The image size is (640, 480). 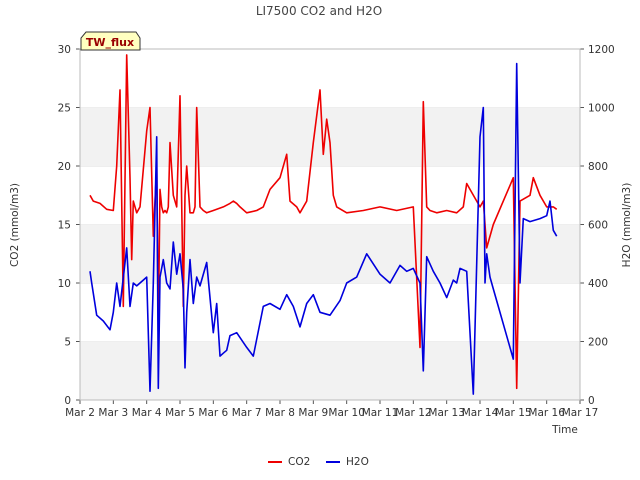 I want to click on left-tick-label: 30, so click(x=64, y=50).